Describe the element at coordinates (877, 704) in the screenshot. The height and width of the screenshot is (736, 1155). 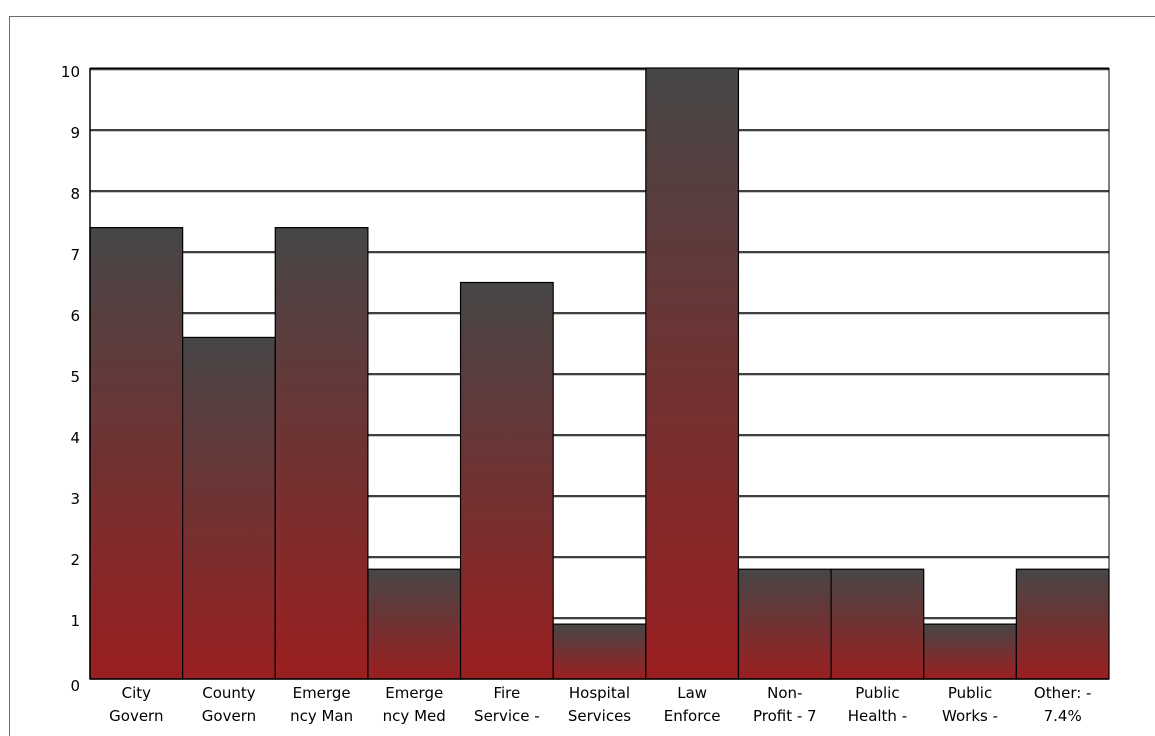
I see `x-tick-label: Public Health -` at that location.